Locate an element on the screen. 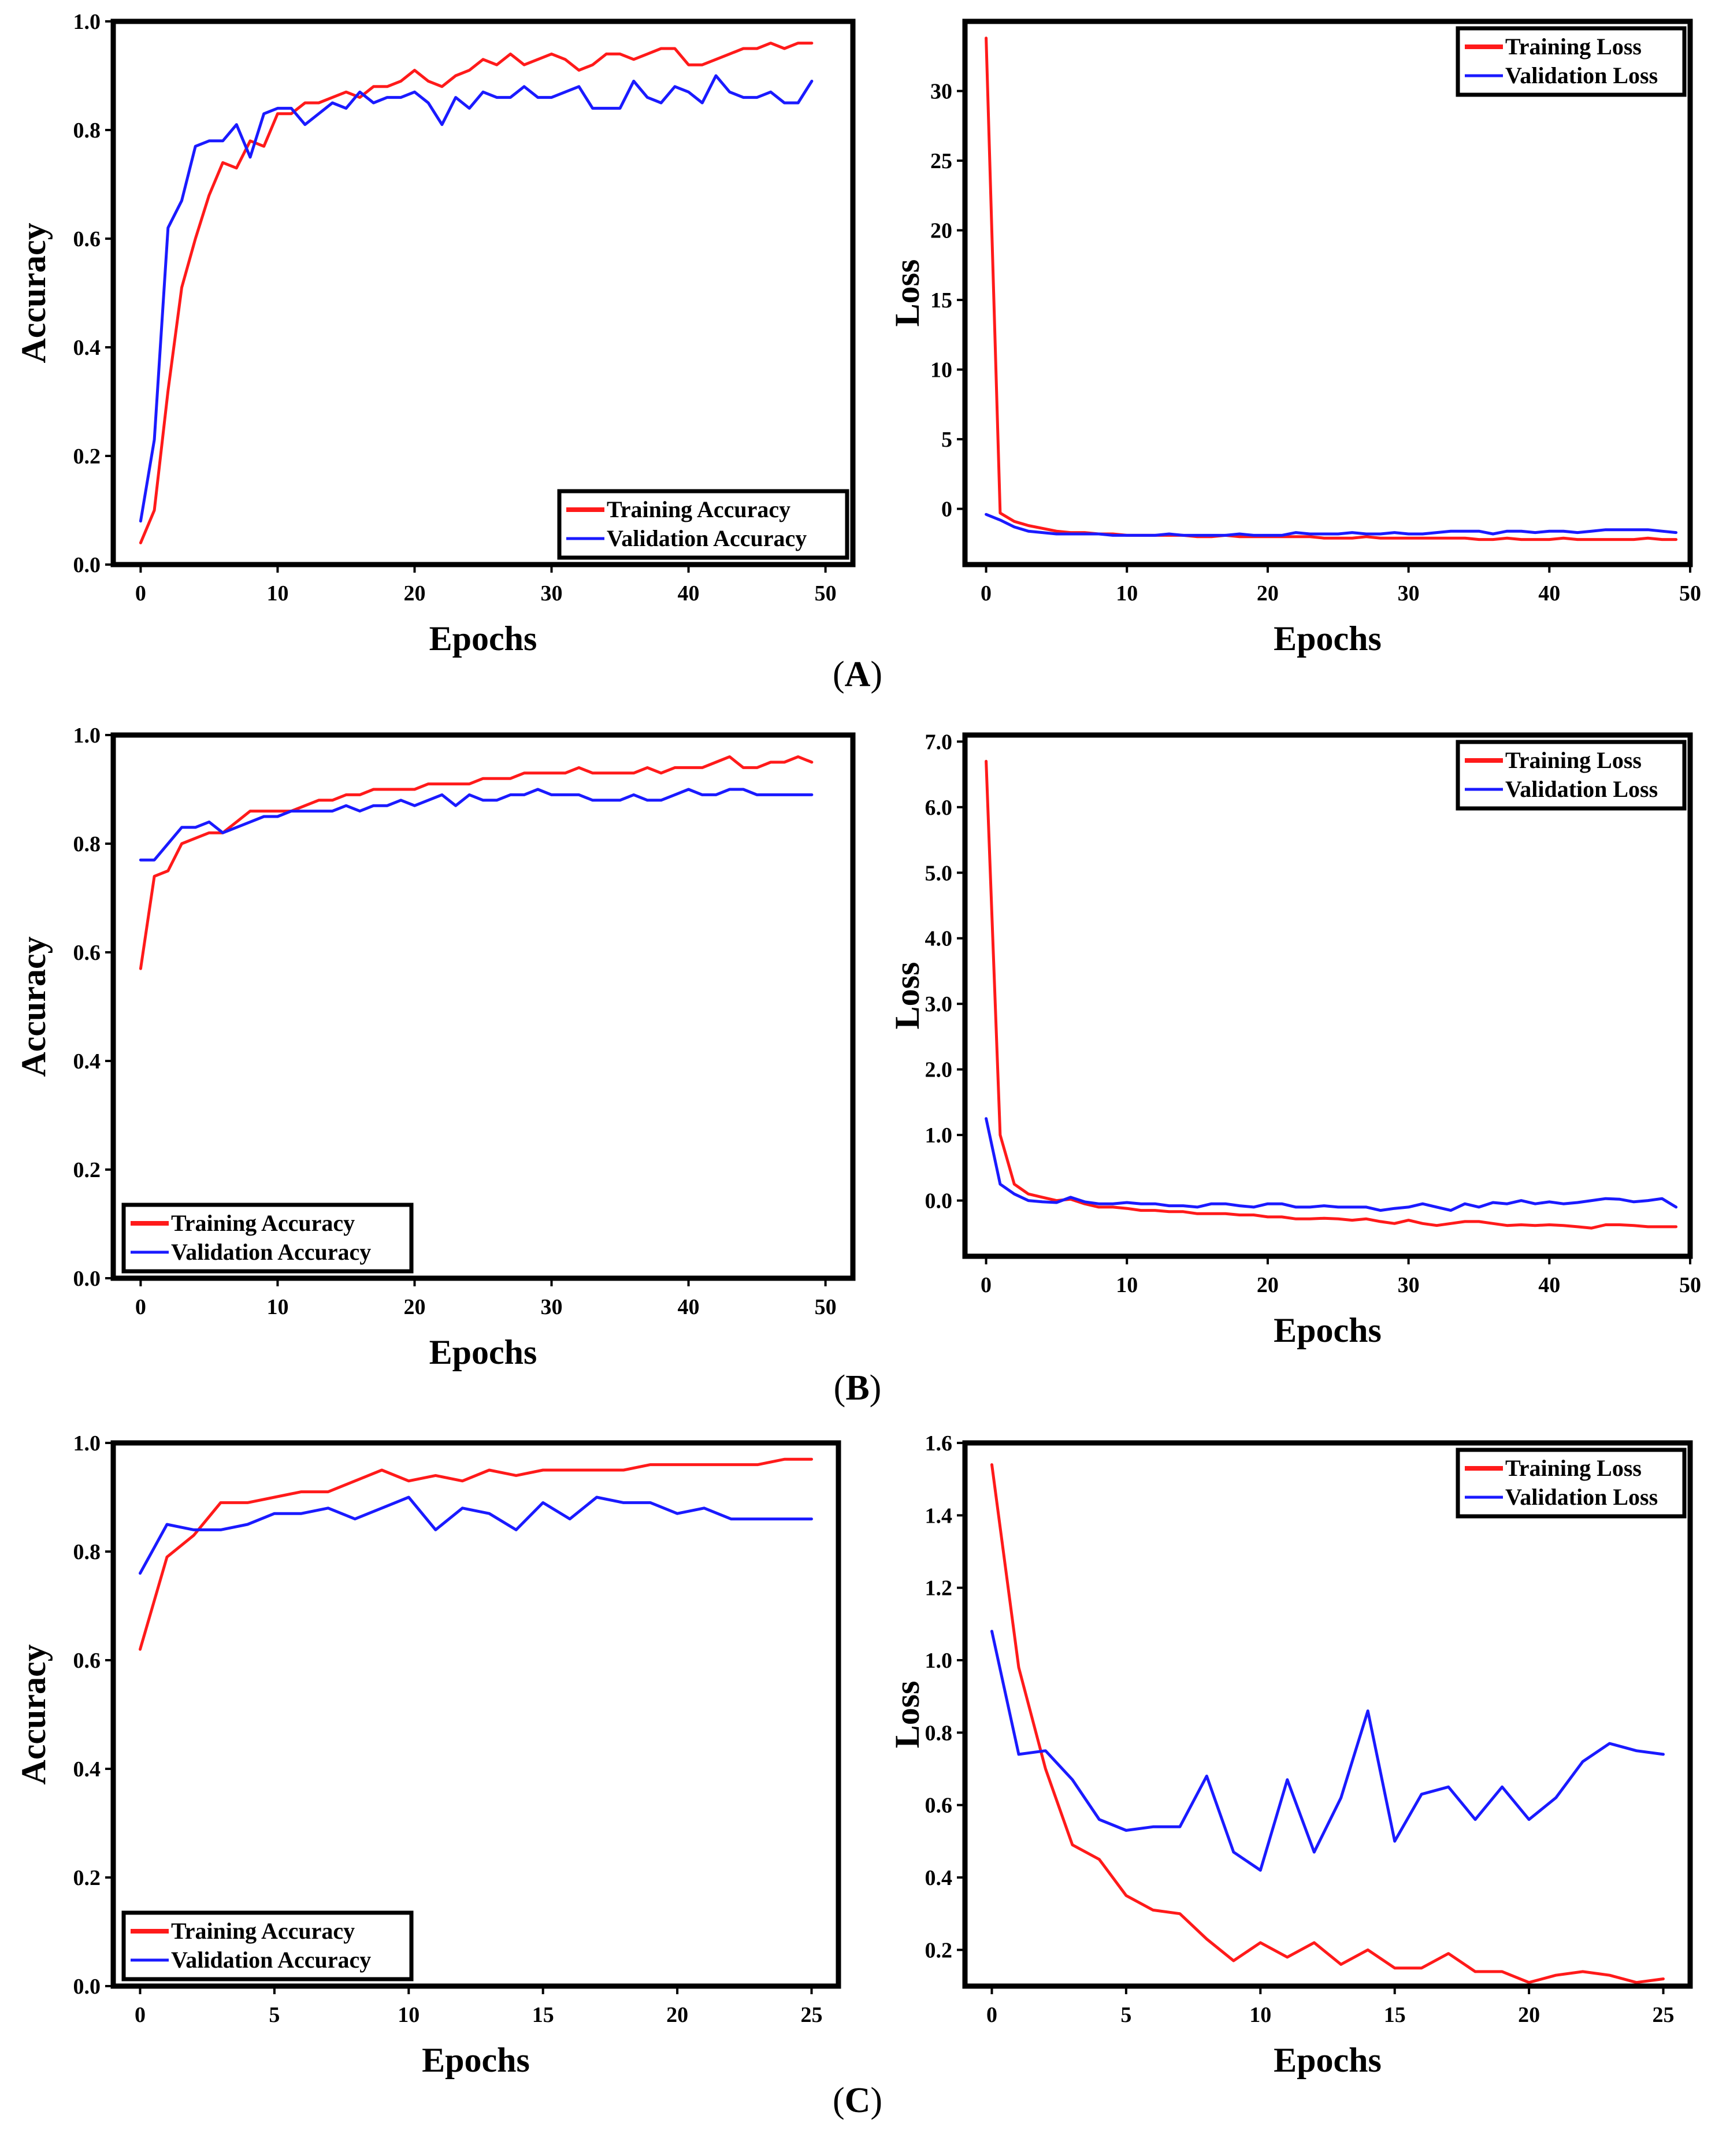 This screenshot has height=2156, width=1715. x-tick-label: 15 is located at coordinates (543, 2015).